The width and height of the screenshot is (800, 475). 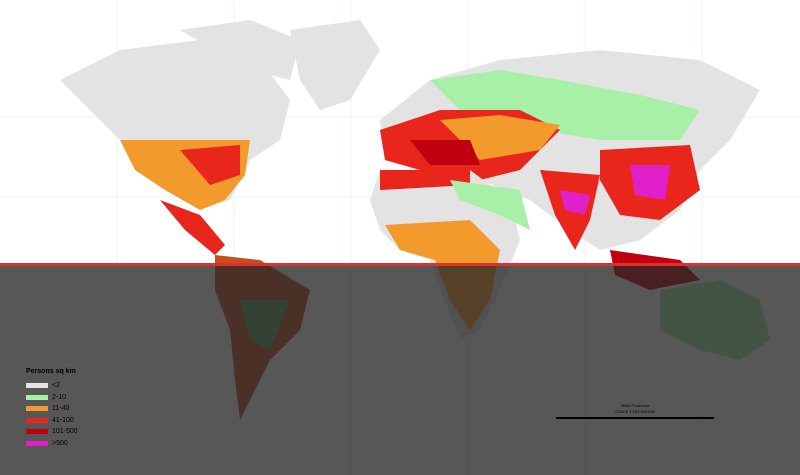 What do you see at coordinates (56, 385) in the screenshot?
I see `legend-label: <2` at bounding box center [56, 385].